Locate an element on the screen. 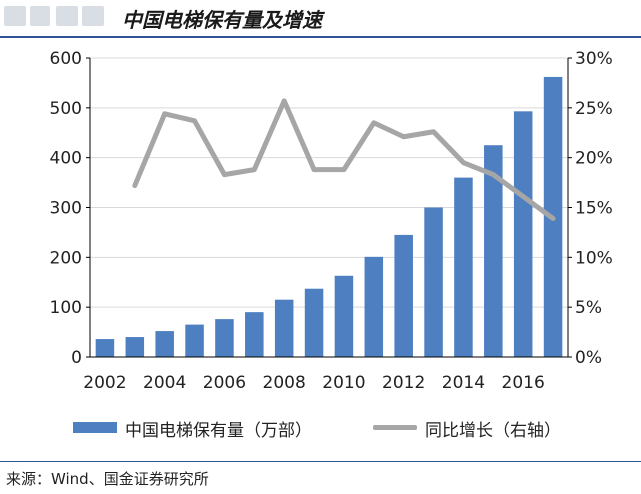 This screenshot has width=641, height=494. x-tick-label: 2006 is located at coordinates (224, 383).